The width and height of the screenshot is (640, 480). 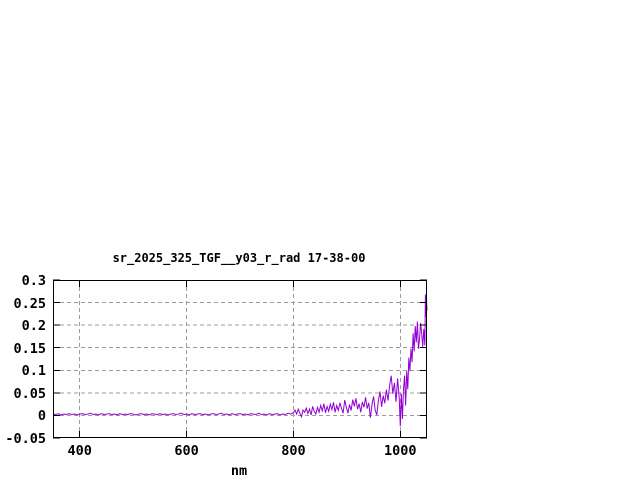 What do you see at coordinates (29, 394) in the screenshot?
I see `y-tick-label: 0.05` at bounding box center [29, 394].